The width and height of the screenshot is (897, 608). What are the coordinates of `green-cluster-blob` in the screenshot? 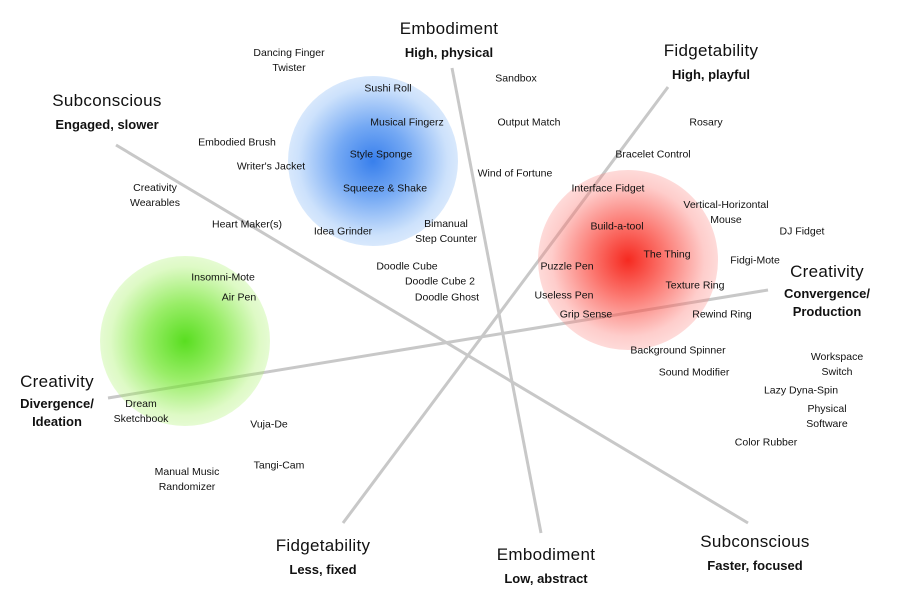 It's located at (185, 341).